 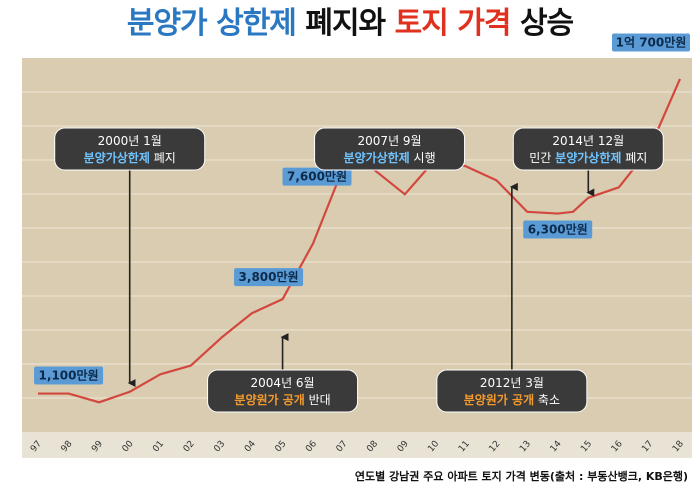 I want to click on annotation-event: 분양원가 공개 축소, so click(x=512, y=399).